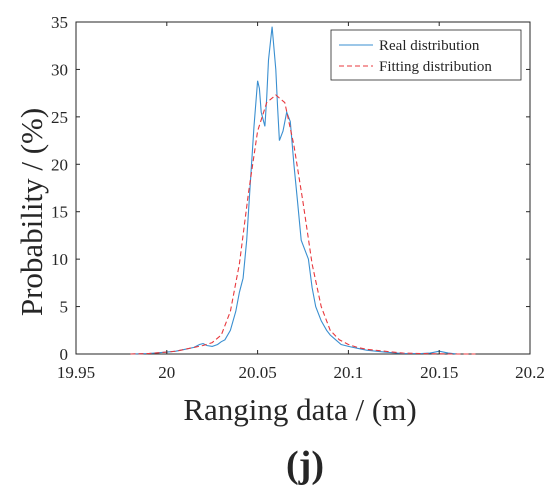  I want to click on x-tick-label: 20.2, so click(530, 372).